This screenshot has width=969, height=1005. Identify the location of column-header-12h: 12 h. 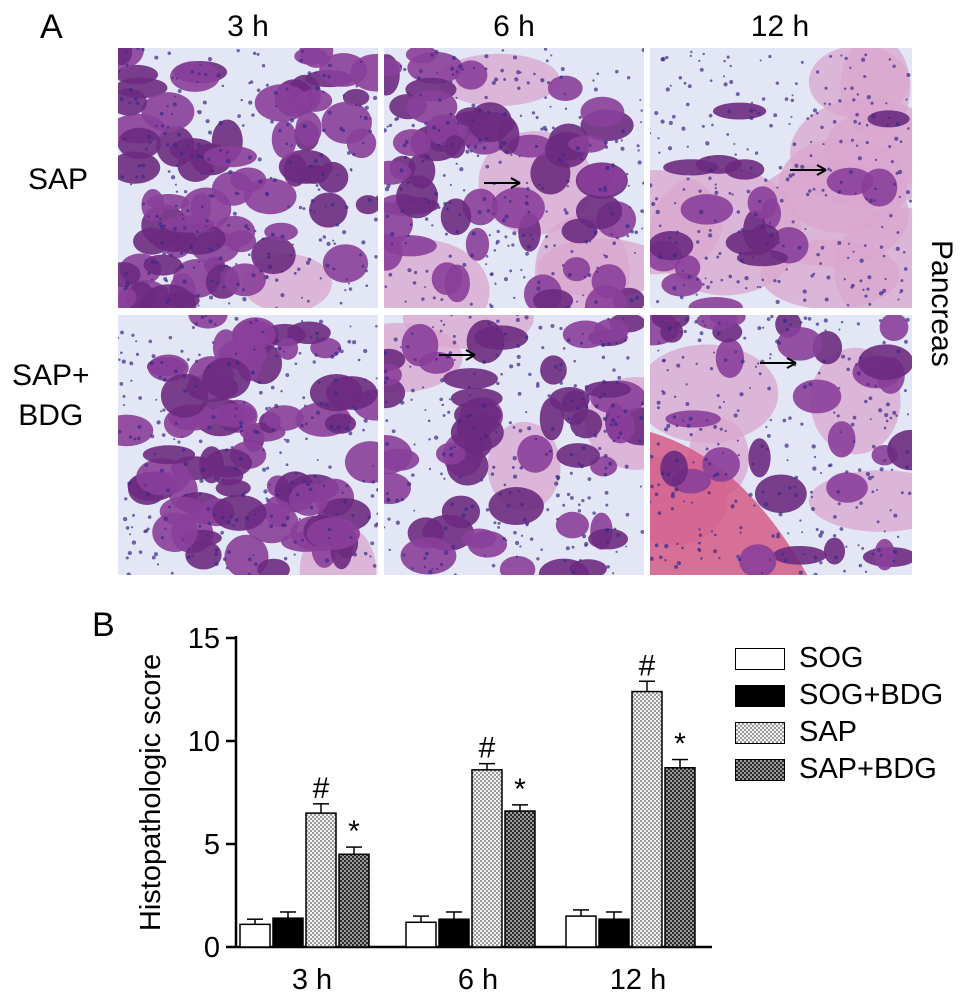
(780, 26).